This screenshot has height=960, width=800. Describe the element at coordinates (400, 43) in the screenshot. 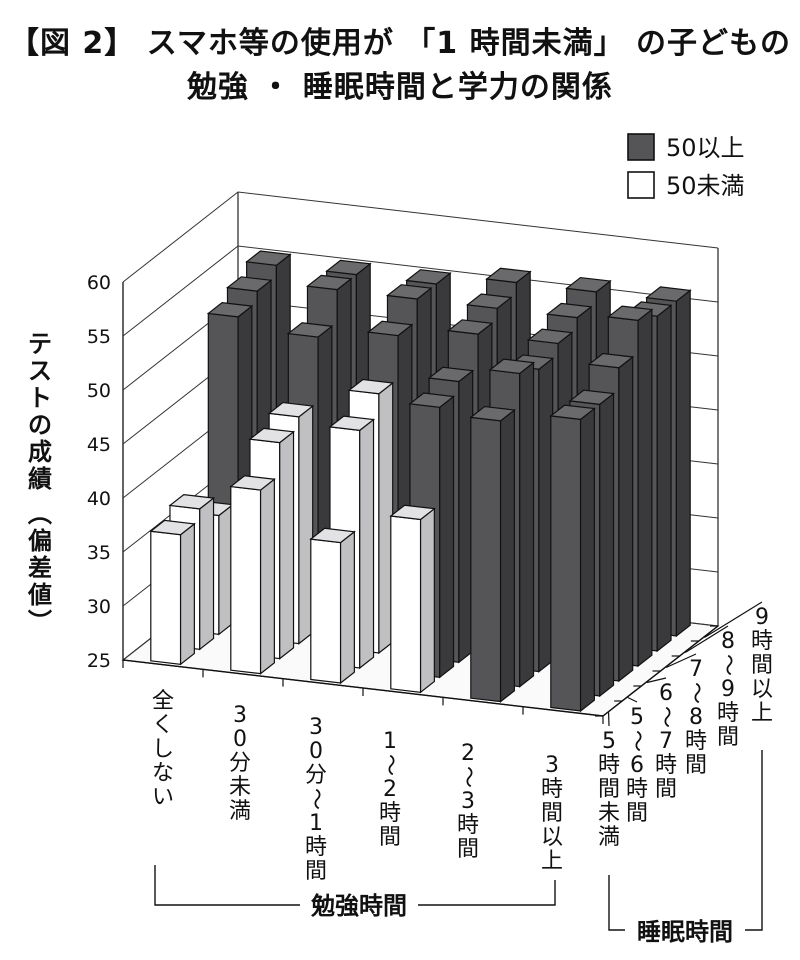

I see `chart-title: 【図 2】 スマホ等の使用が 「1 時間未満」 の子どもの` at that location.